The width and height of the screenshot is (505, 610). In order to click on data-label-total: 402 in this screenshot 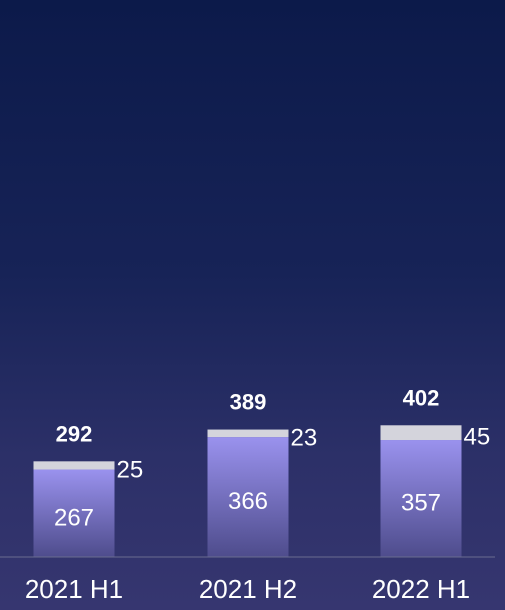, I will do `click(421, 397)`.